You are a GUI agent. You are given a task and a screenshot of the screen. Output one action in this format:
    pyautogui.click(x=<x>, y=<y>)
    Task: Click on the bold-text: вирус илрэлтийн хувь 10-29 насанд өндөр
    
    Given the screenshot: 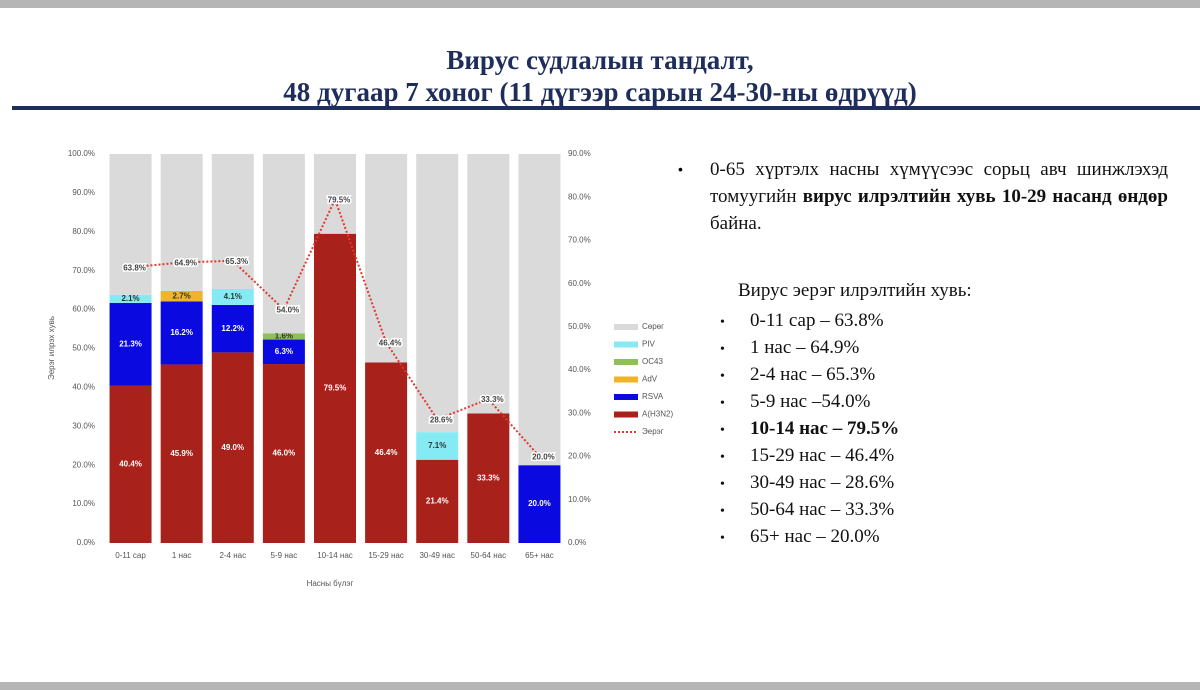 What is the action you would take?
    pyautogui.click(x=985, y=196)
    